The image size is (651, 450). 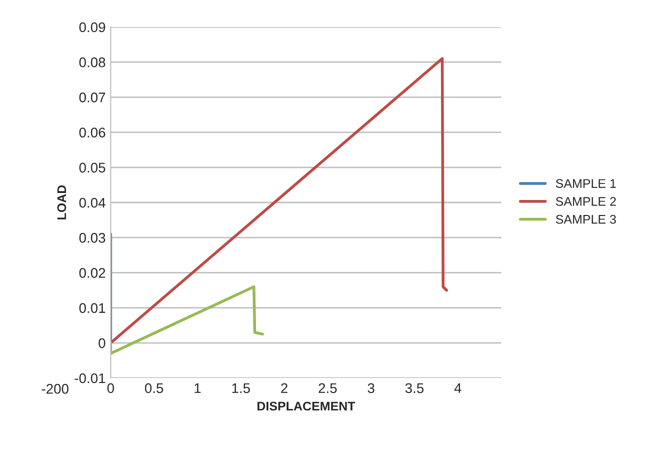 What do you see at coordinates (458, 388) in the screenshot?
I see `x-tick-label: 4` at bounding box center [458, 388].